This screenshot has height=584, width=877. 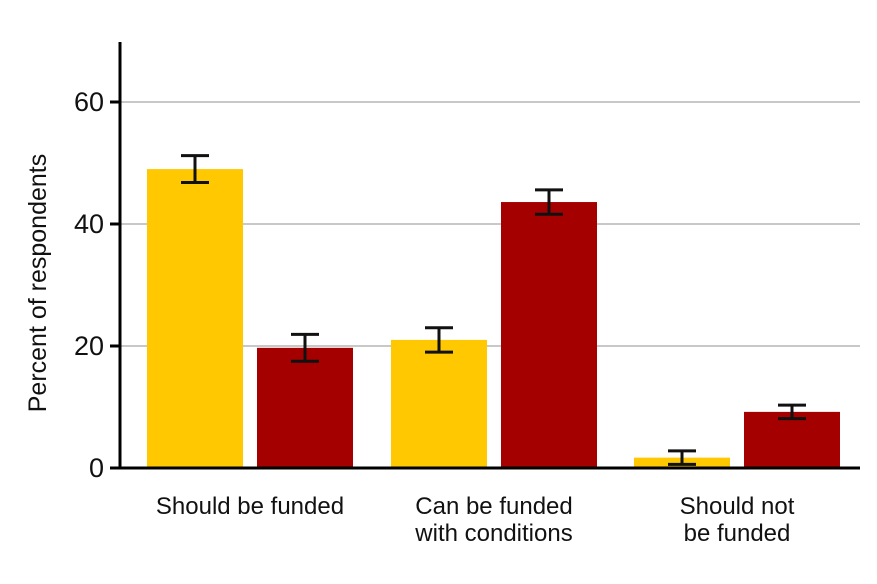 What do you see at coordinates (737, 520) in the screenshot?
I see `x-category-label-3: Should not be funded` at bounding box center [737, 520].